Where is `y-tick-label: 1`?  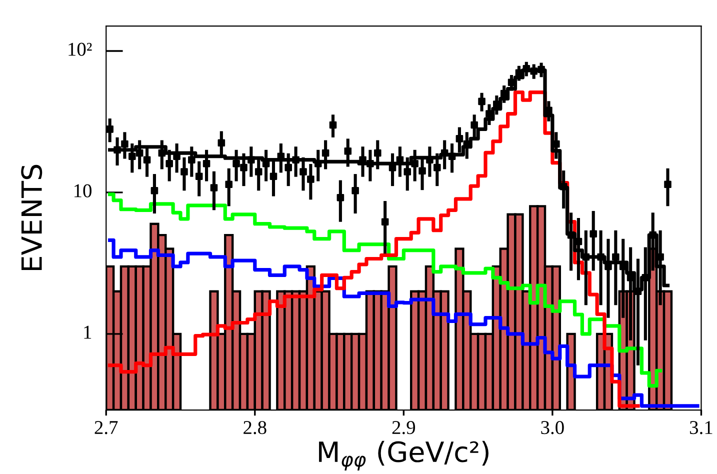 y-tick-label: 1 is located at coordinates (88, 332).